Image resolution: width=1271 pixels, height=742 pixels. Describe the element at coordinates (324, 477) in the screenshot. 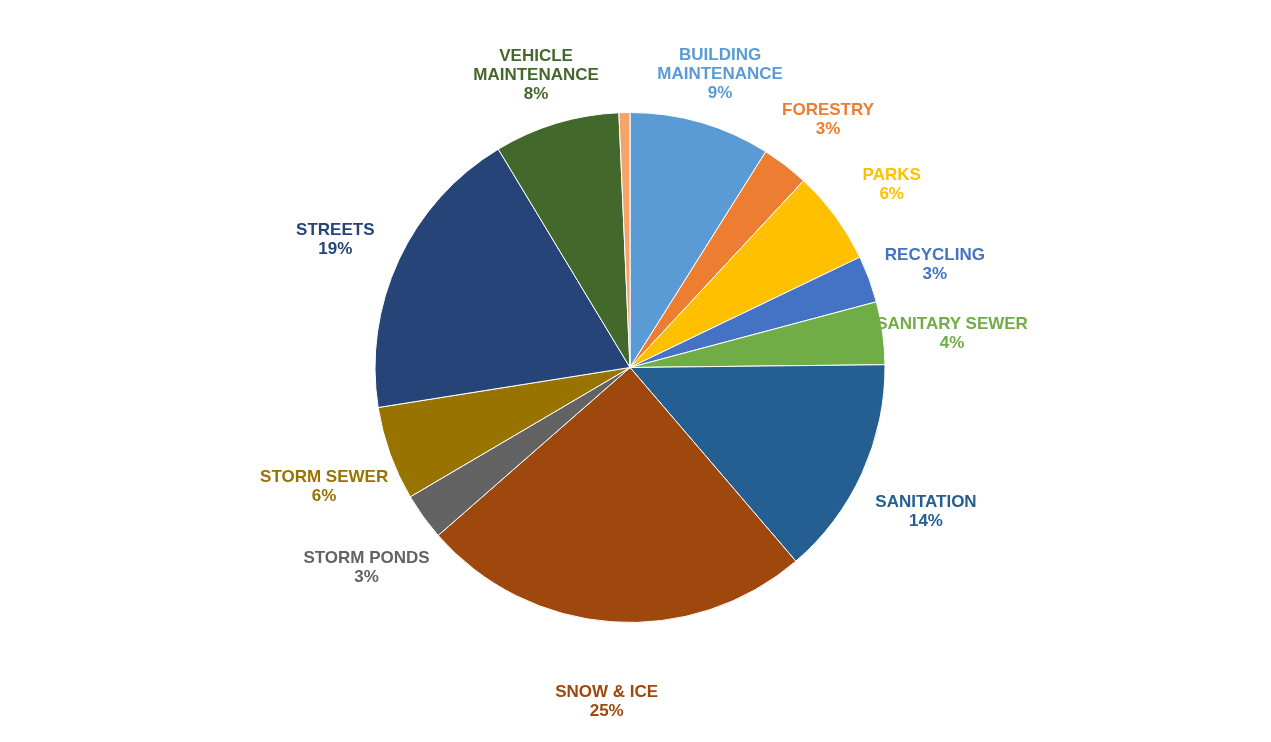

I see `slice-label: STORM SEWER` at that location.